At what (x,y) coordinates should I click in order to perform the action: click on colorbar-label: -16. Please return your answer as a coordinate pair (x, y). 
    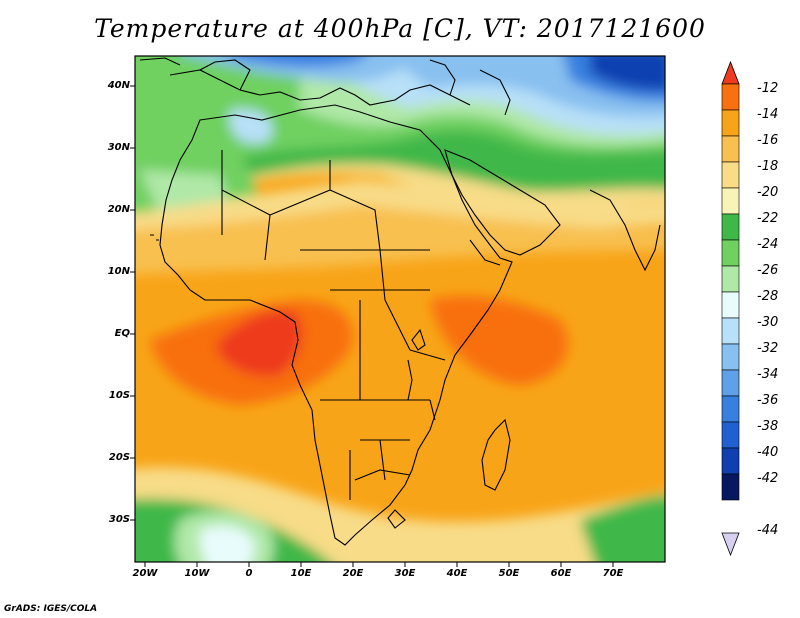
    Looking at the image, I should click on (768, 140).